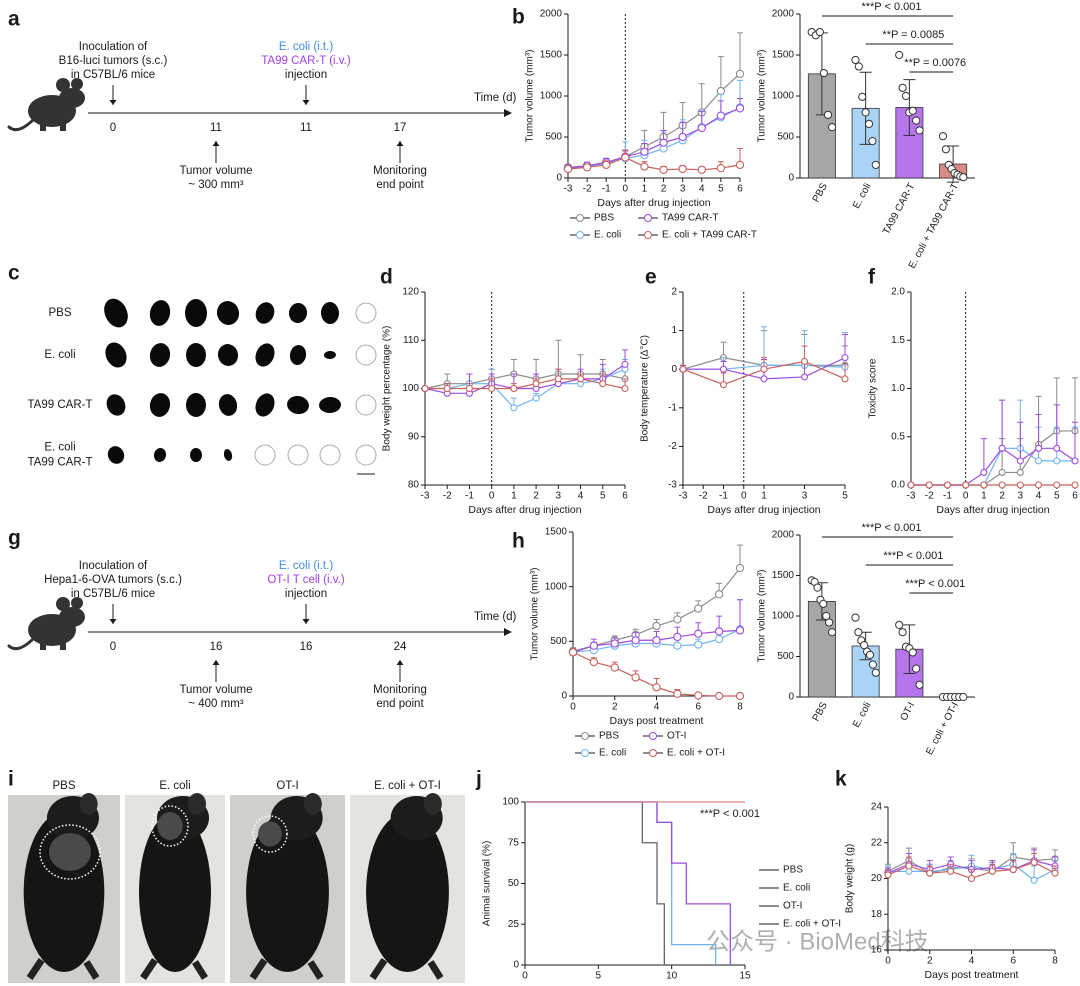 The image size is (1080, 986). What do you see at coordinates (793, 870) in the screenshot?
I see `legend-label: PBS` at bounding box center [793, 870].